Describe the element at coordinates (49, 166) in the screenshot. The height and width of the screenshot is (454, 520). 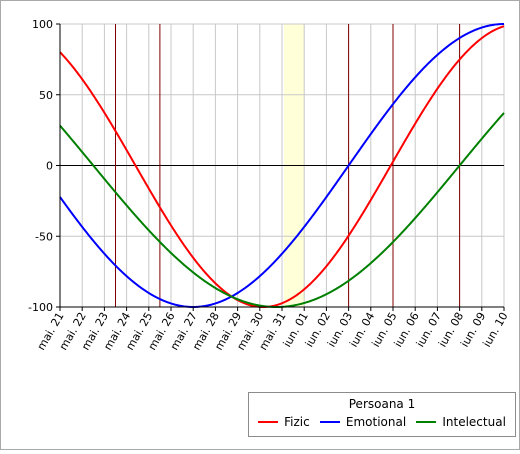
I see `y-tick-label: 0` at that location.